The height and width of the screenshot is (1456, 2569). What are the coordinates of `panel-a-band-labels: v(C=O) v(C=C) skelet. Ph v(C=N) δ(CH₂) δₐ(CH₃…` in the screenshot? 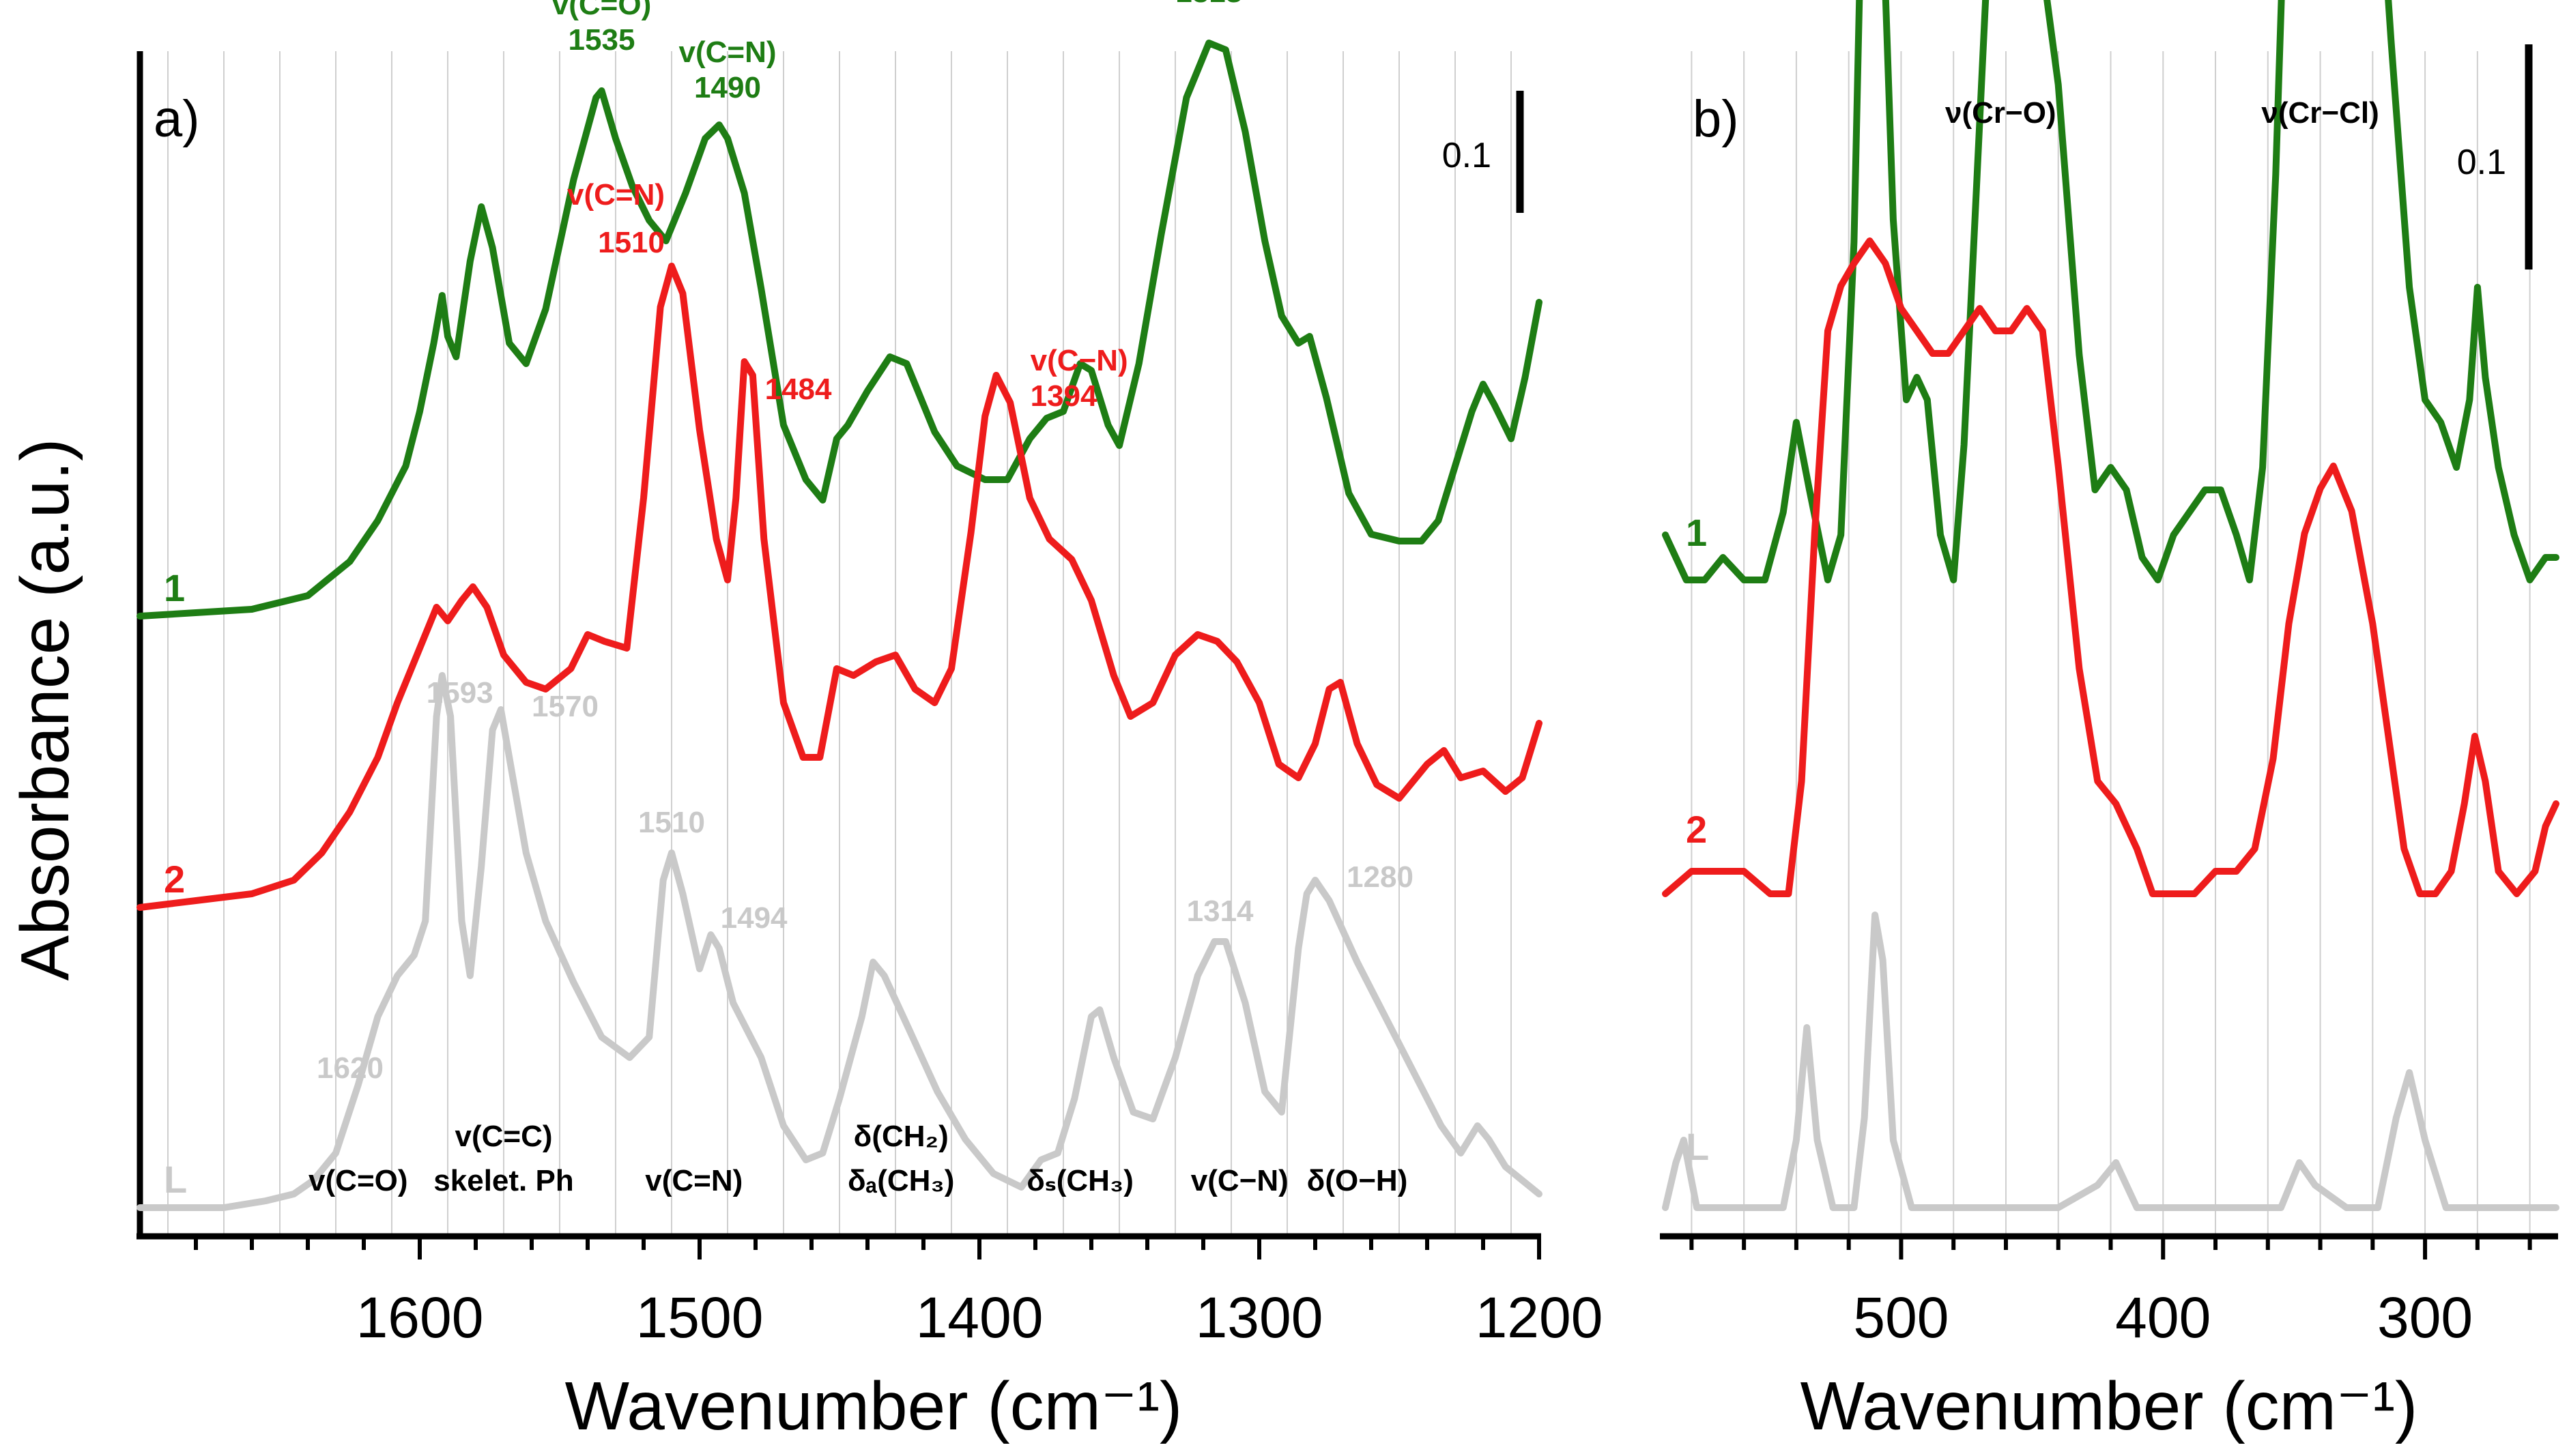 It's located at (857, 1158).